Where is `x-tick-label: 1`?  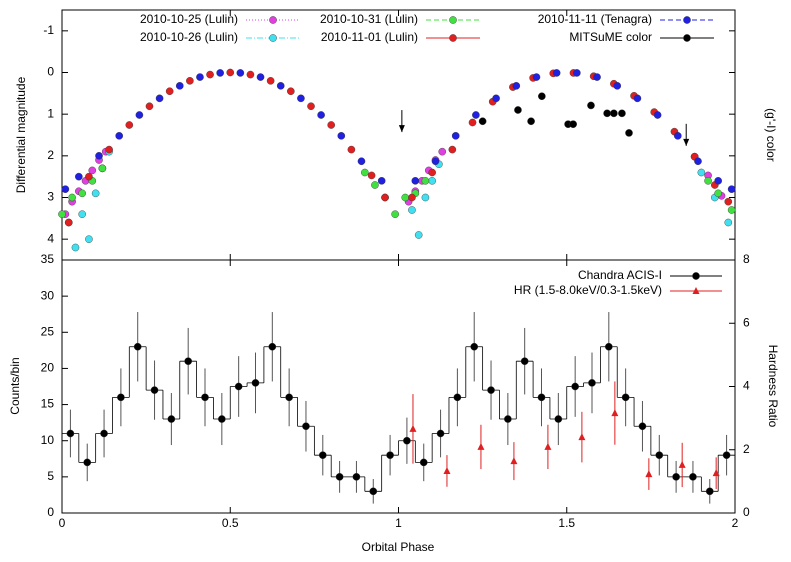
x-tick-label: 1 is located at coordinates (398, 523).